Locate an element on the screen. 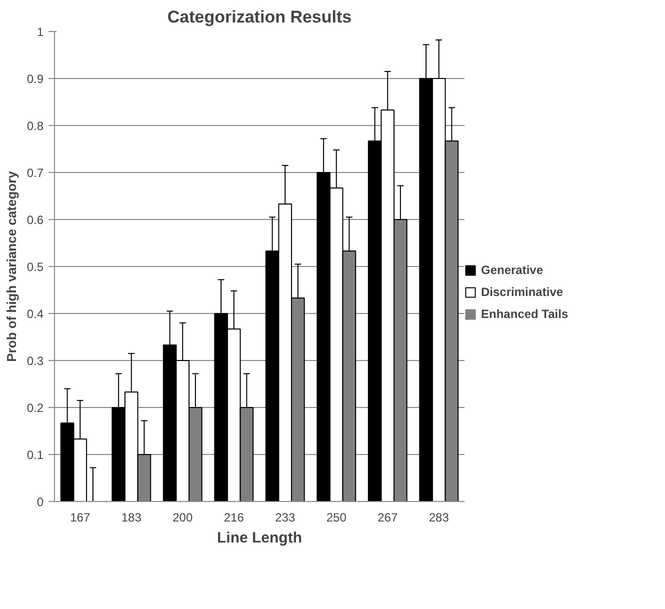  legend-label: Discriminative is located at coordinates (522, 292).